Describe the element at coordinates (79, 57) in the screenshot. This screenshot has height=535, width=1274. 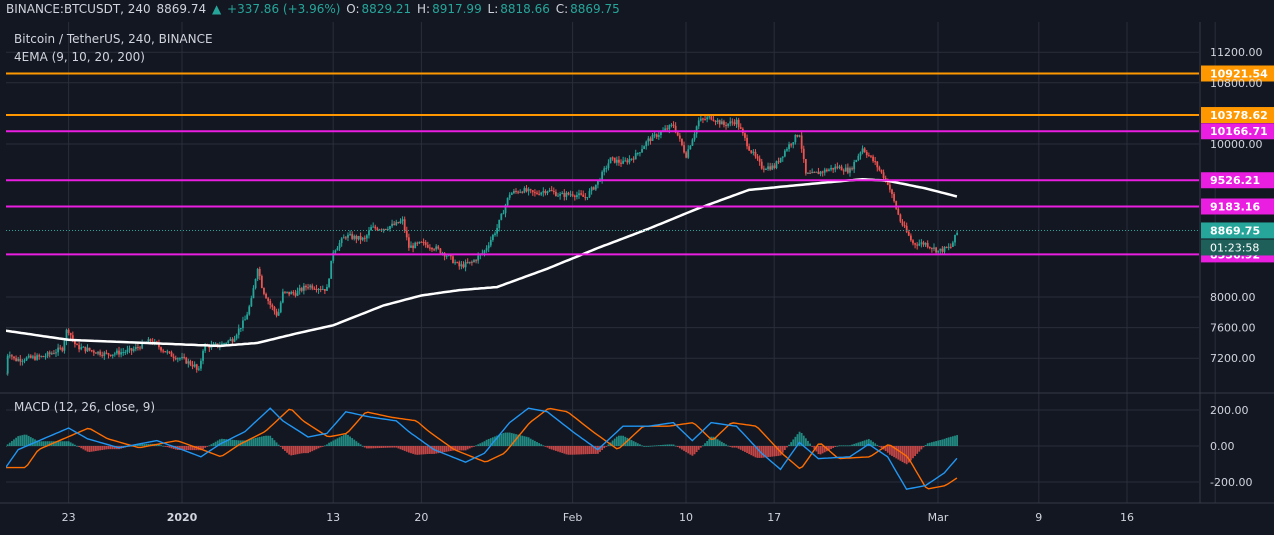
I see `ema-indicator-label: 4EMA (9, 10, 20, 200)` at that location.